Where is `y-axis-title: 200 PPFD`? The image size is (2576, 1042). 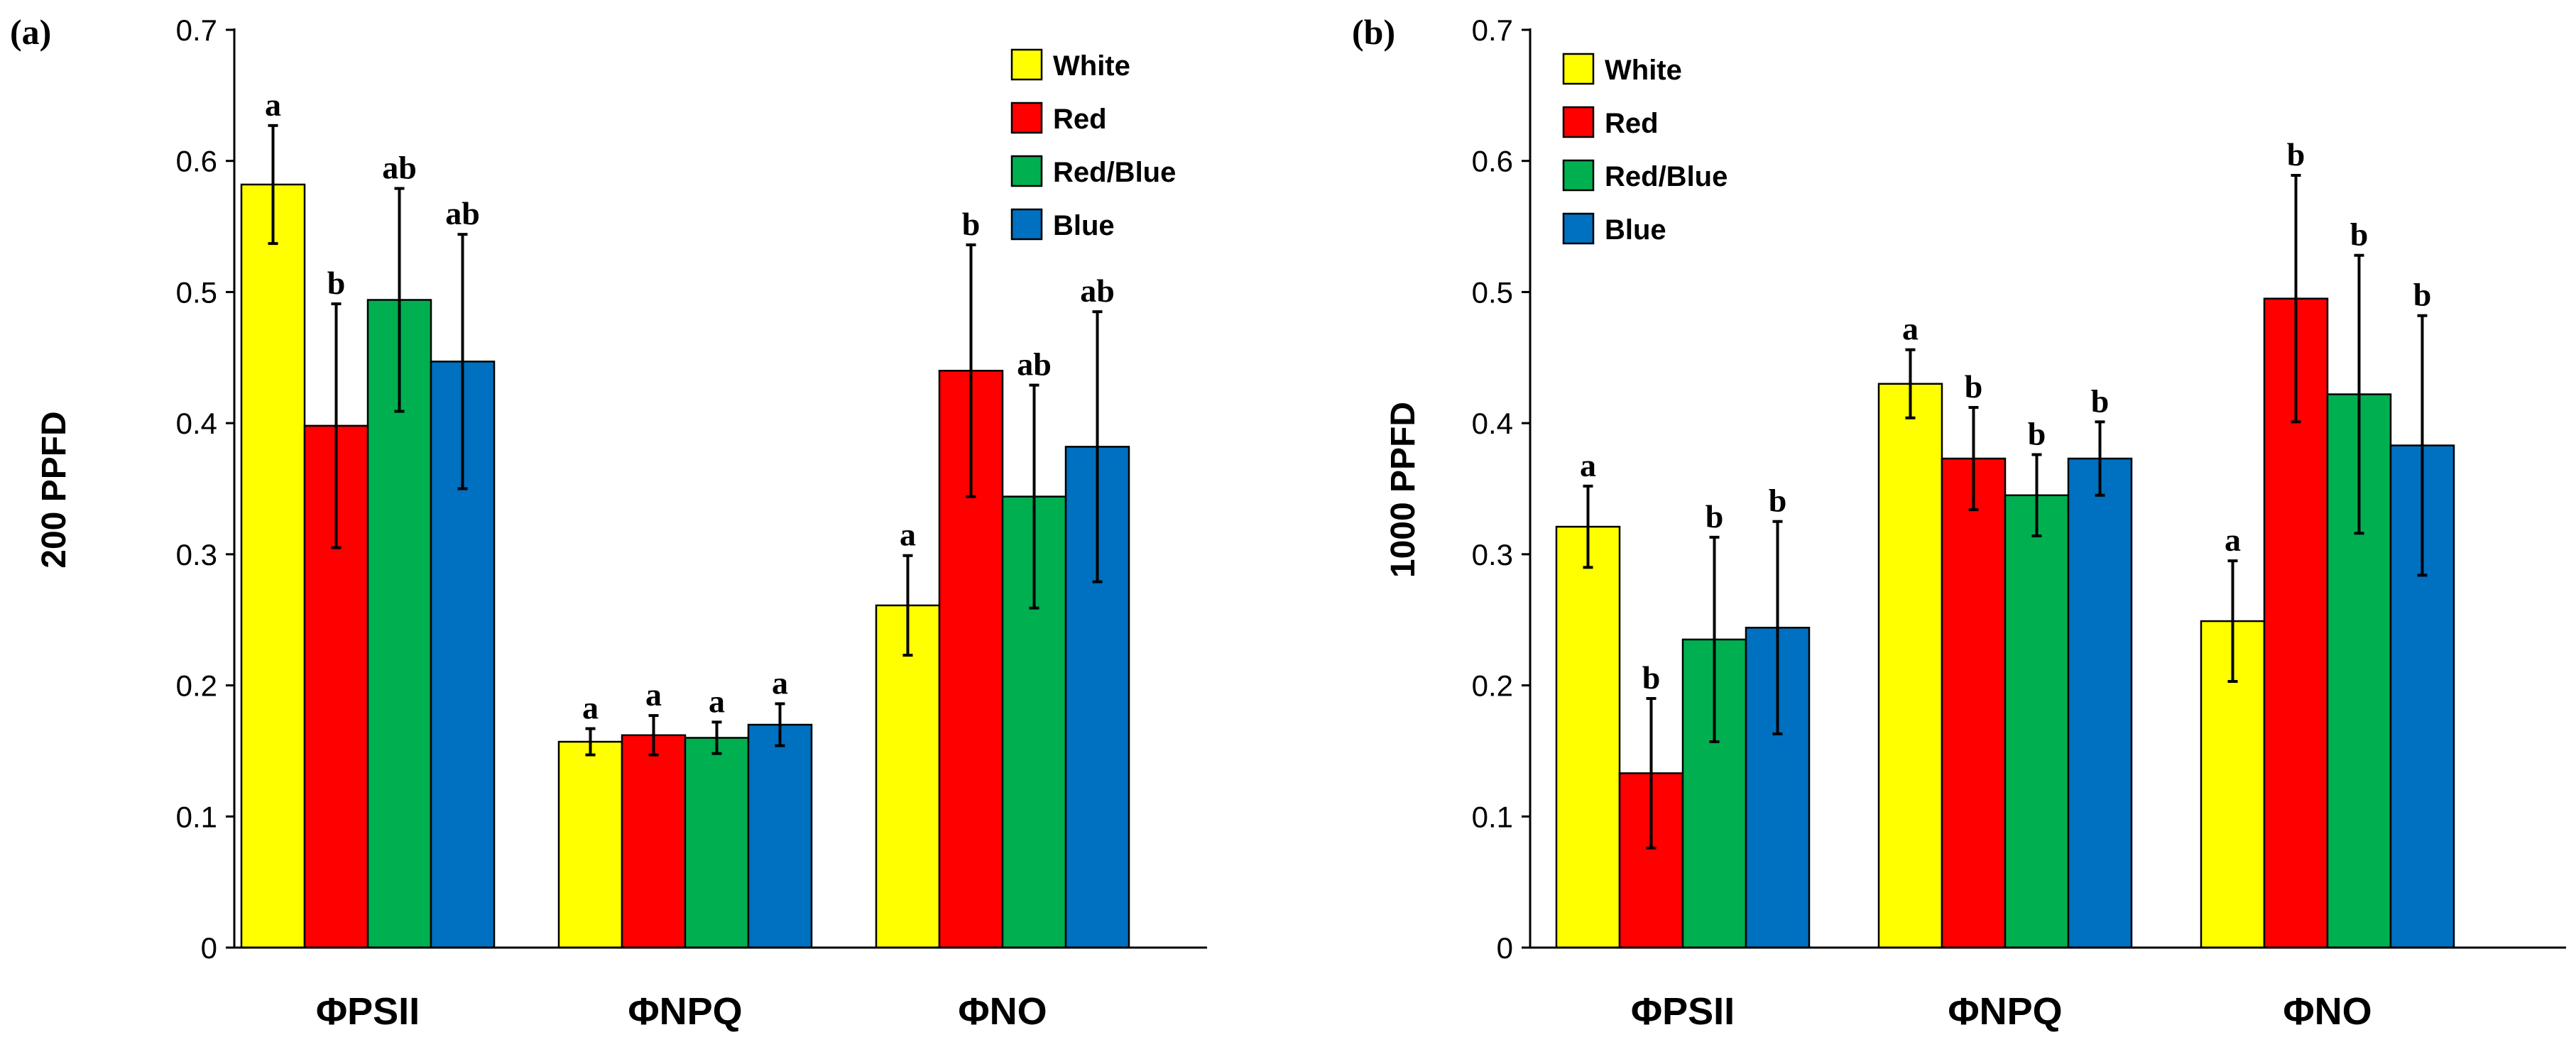 y-axis-title: 200 PPFD is located at coordinates (54, 489).